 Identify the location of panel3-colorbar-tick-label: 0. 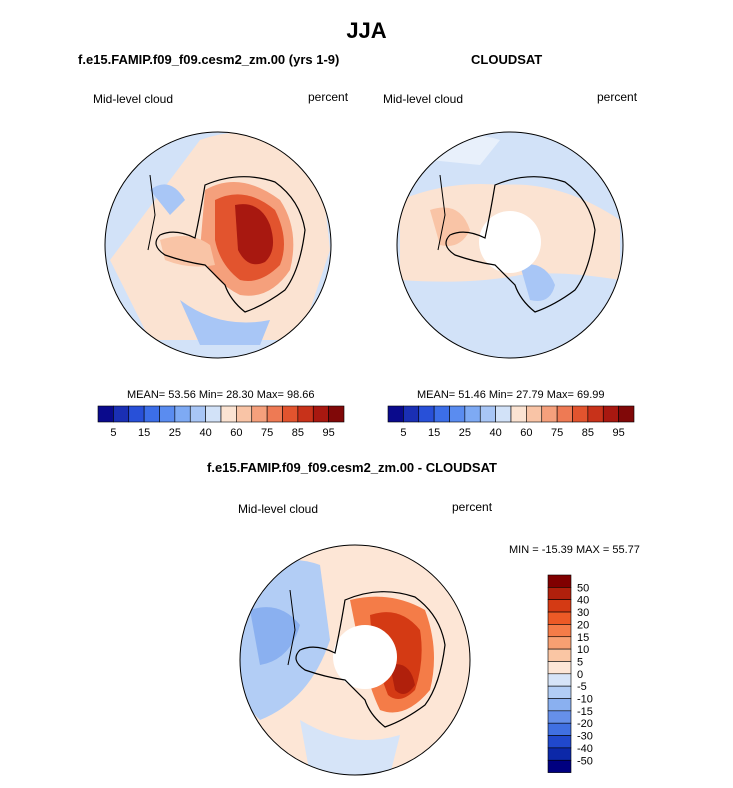
(580, 675).